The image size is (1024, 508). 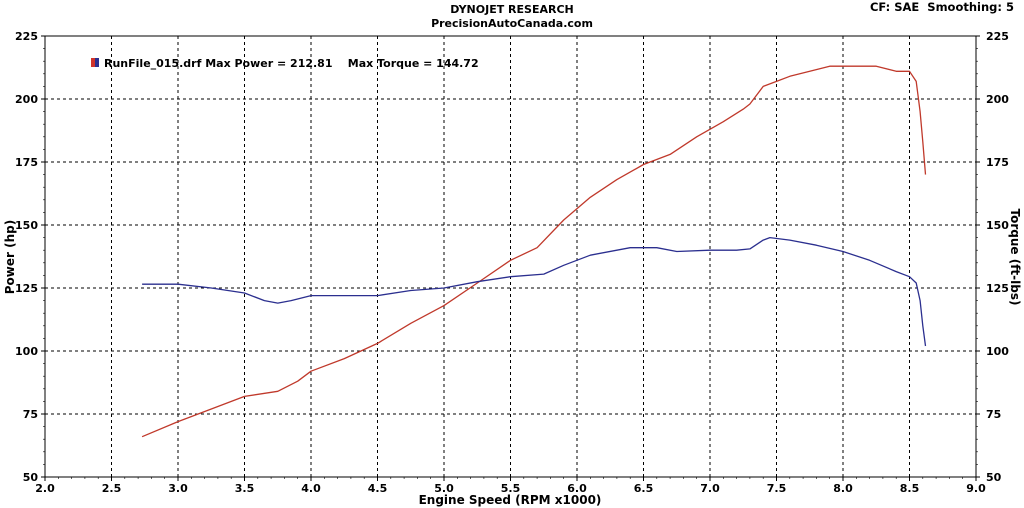 What do you see at coordinates (577, 488) in the screenshot?
I see `x-tick-label: 6.0` at bounding box center [577, 488].